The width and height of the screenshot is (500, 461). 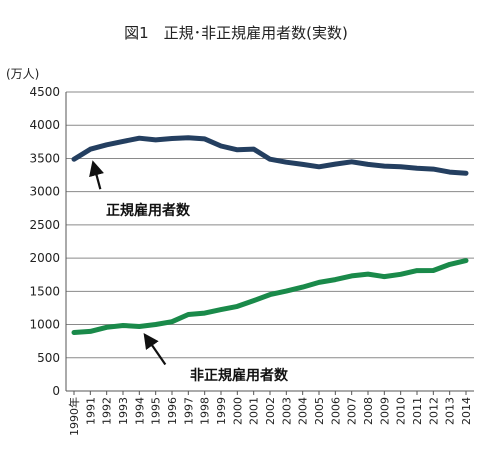 I want to click on series-line-regular, so click(x=270, y=155).